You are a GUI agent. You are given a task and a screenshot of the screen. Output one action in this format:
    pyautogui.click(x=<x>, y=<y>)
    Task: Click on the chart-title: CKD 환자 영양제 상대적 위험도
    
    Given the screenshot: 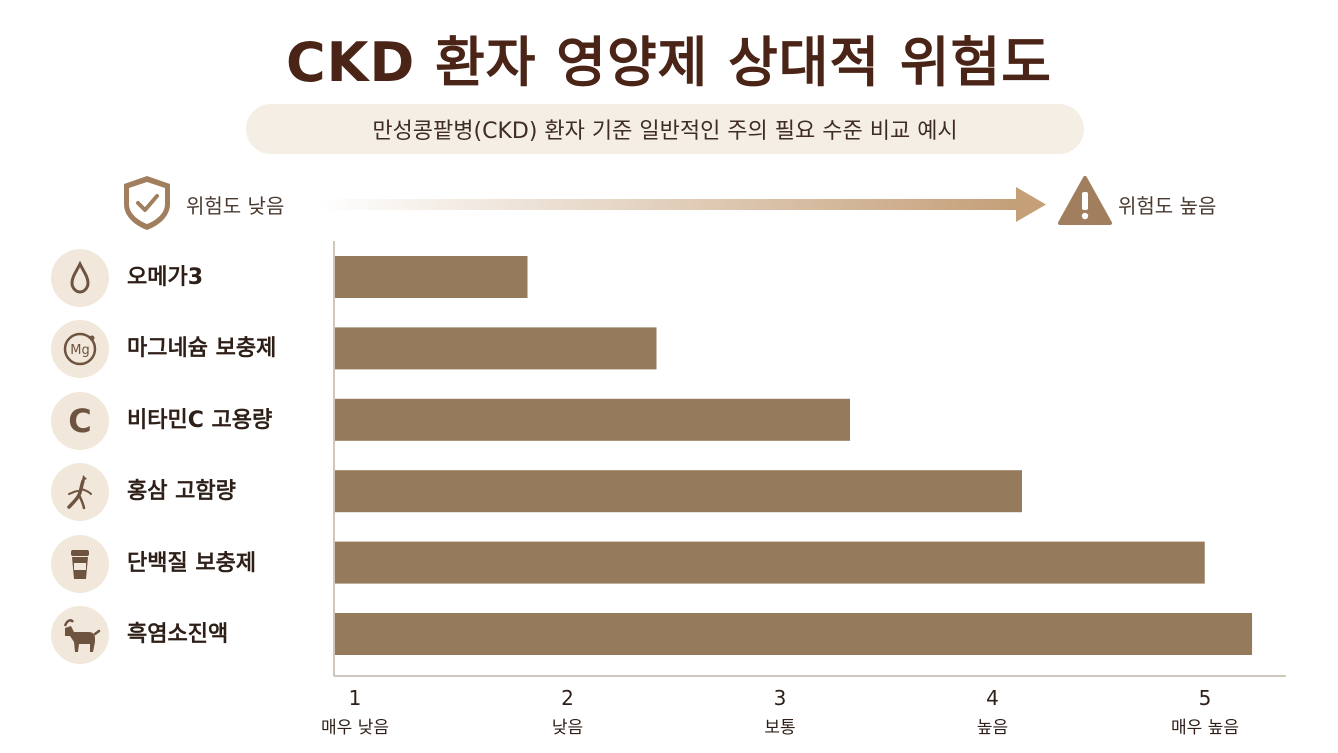 What is the action you would take?
    pyautogui.click(x=669, y=62)
    